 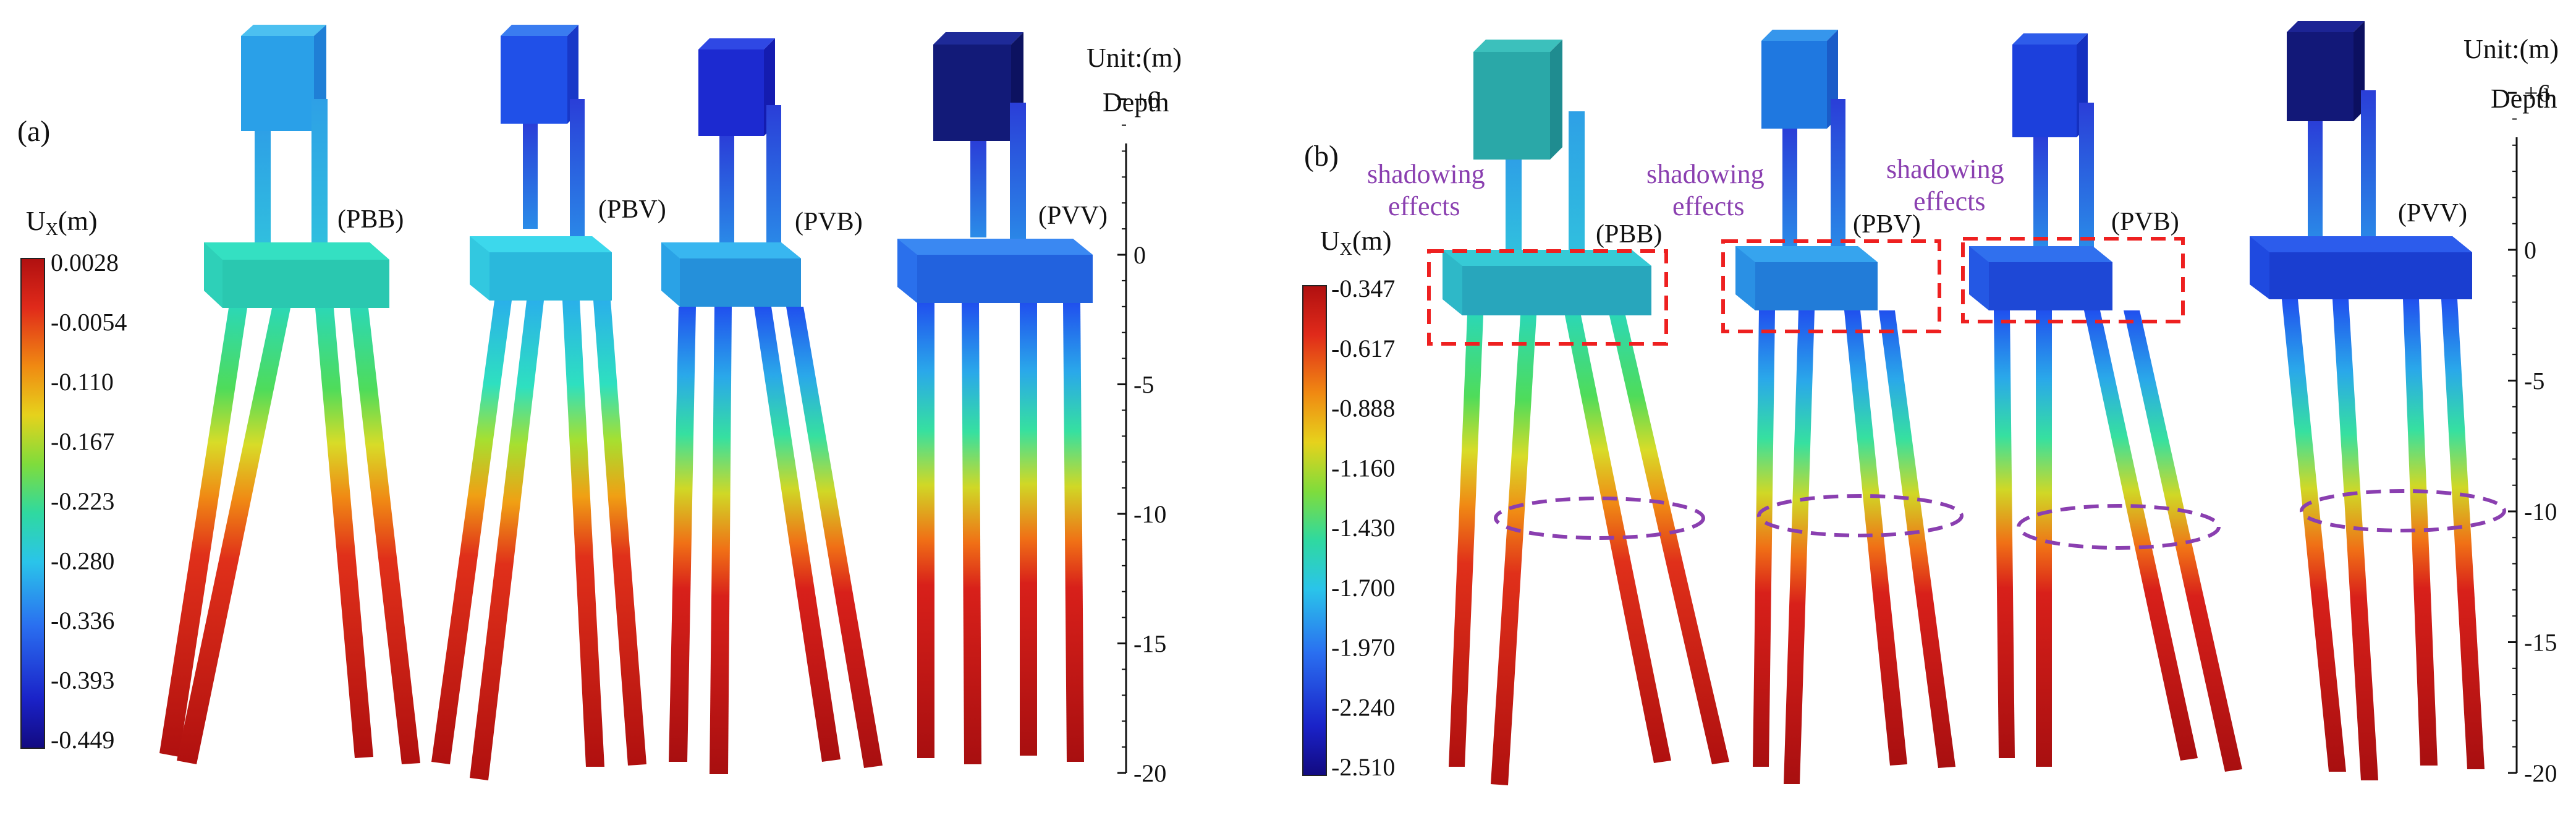 I want to click on panel-a-label: (a), so click(x=33, y=131).